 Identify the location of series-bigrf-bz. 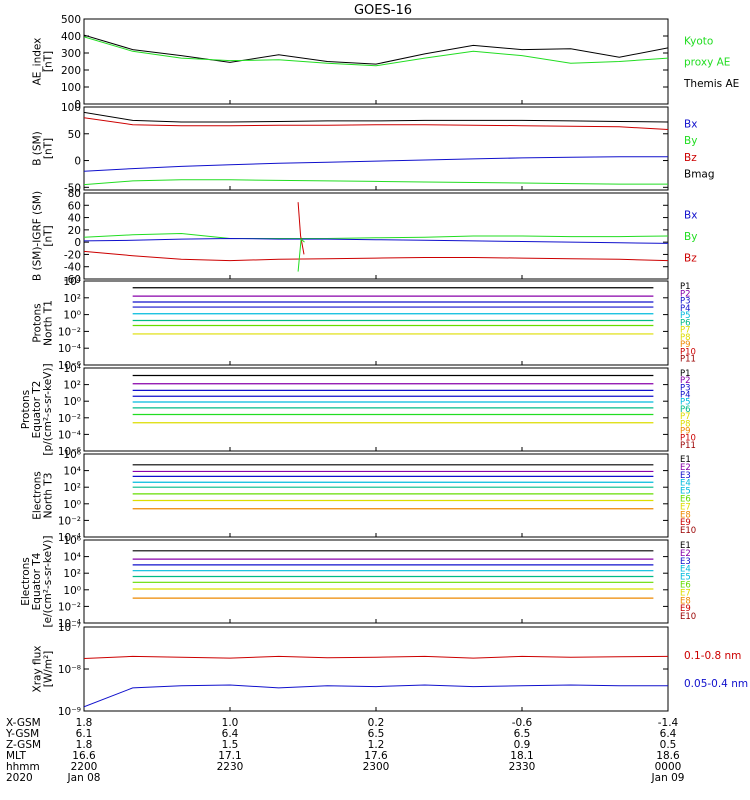
(376, 256).